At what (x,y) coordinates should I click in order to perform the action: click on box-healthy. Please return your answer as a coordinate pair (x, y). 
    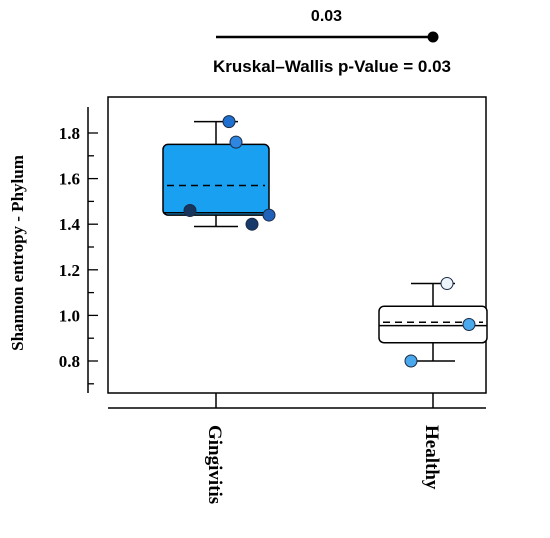
    Looking at the image, I should click on (433, 322).